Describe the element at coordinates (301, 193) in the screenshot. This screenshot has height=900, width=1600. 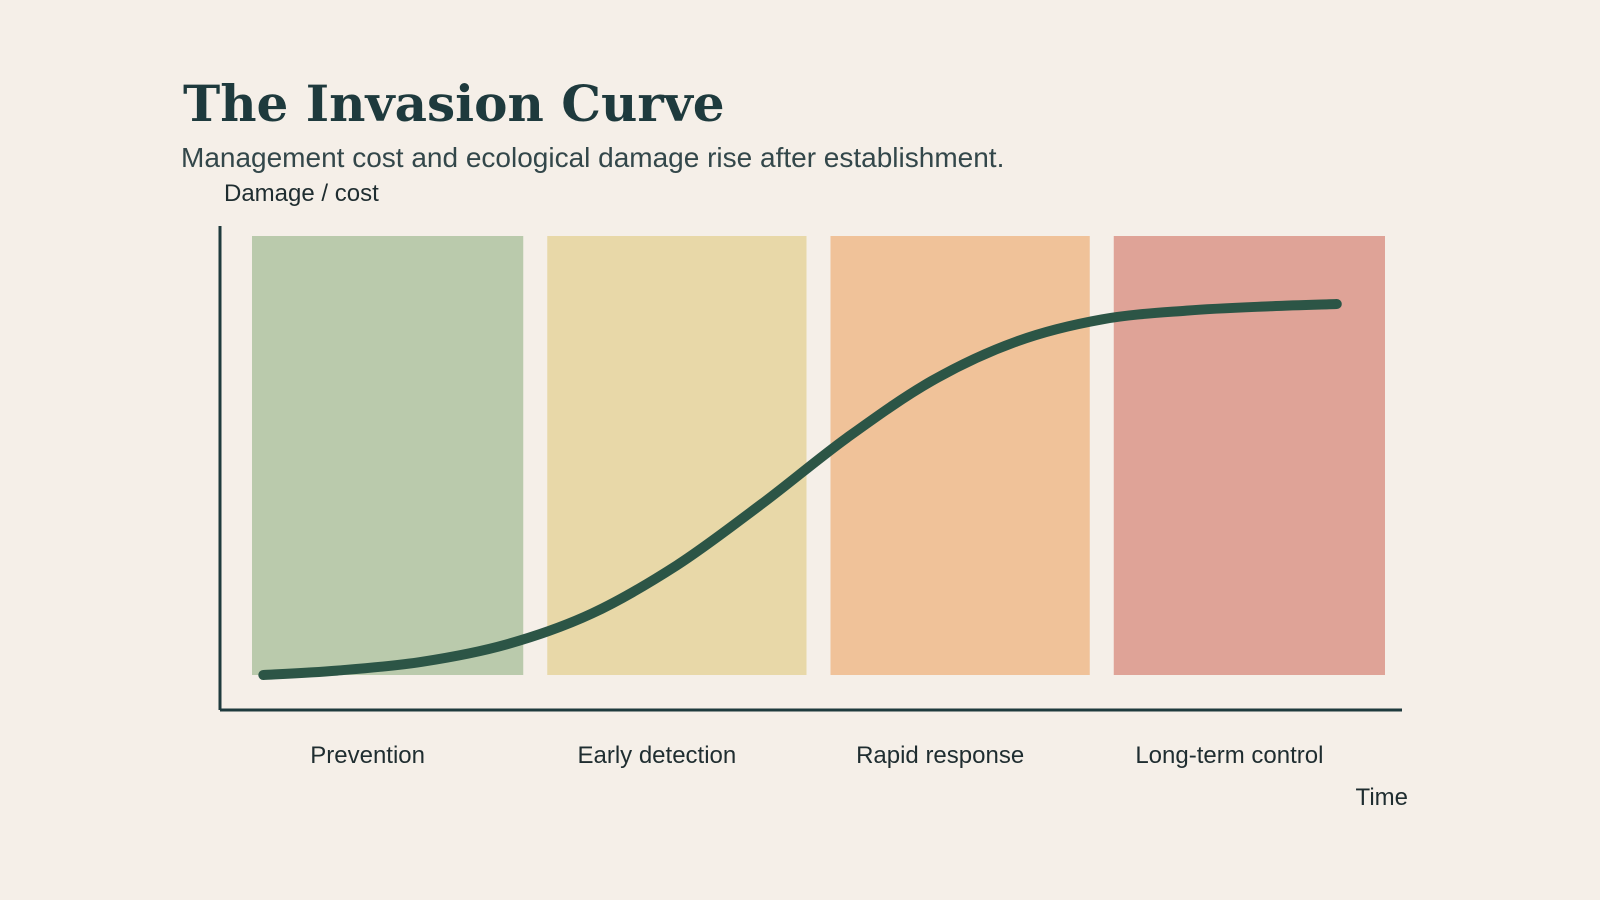
I see `y-axis-label: Damage / cost` at that location.